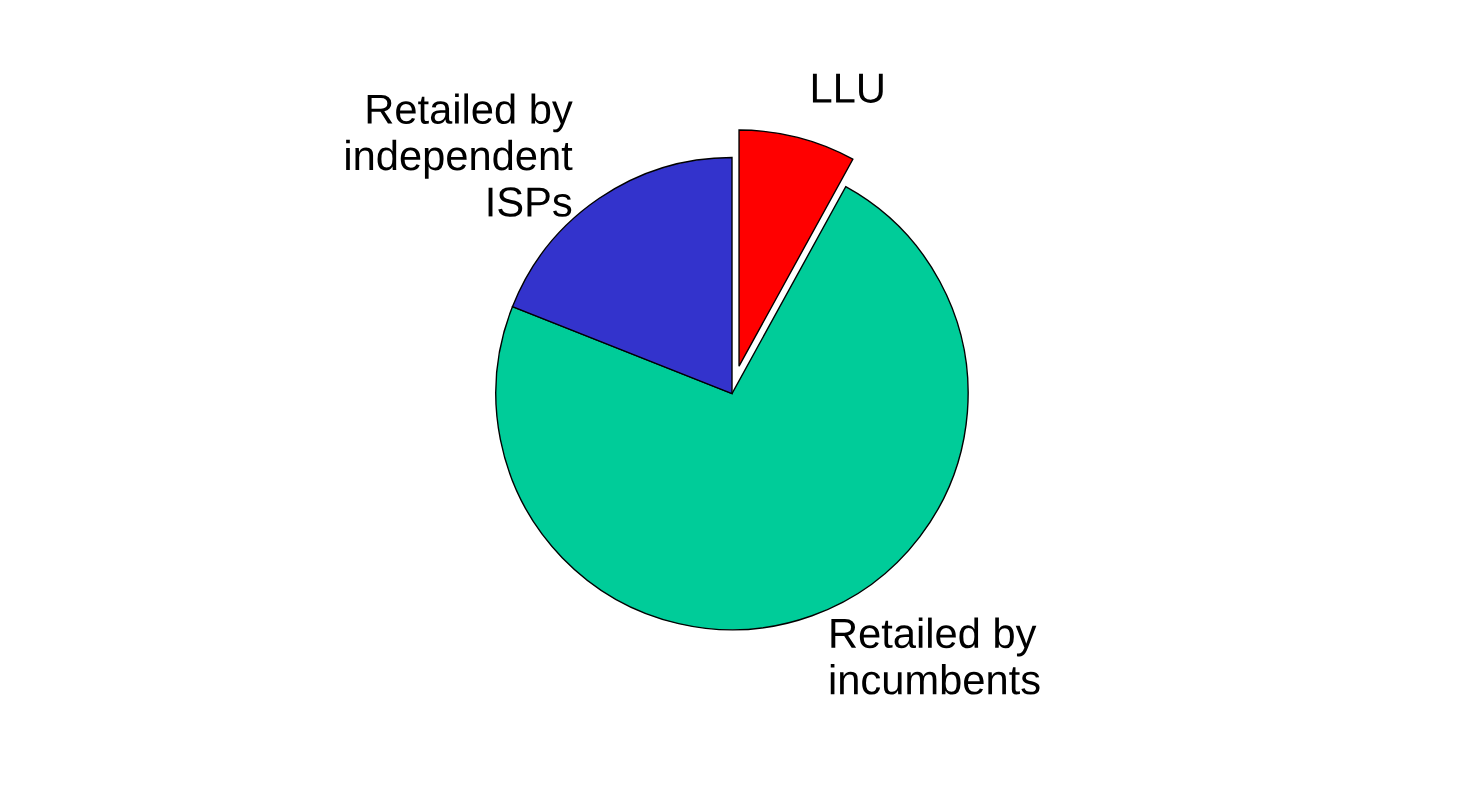 The image size is (1464, 799). I want to click on slice-label: Retailed by independent ISPs, so click(459, 155).